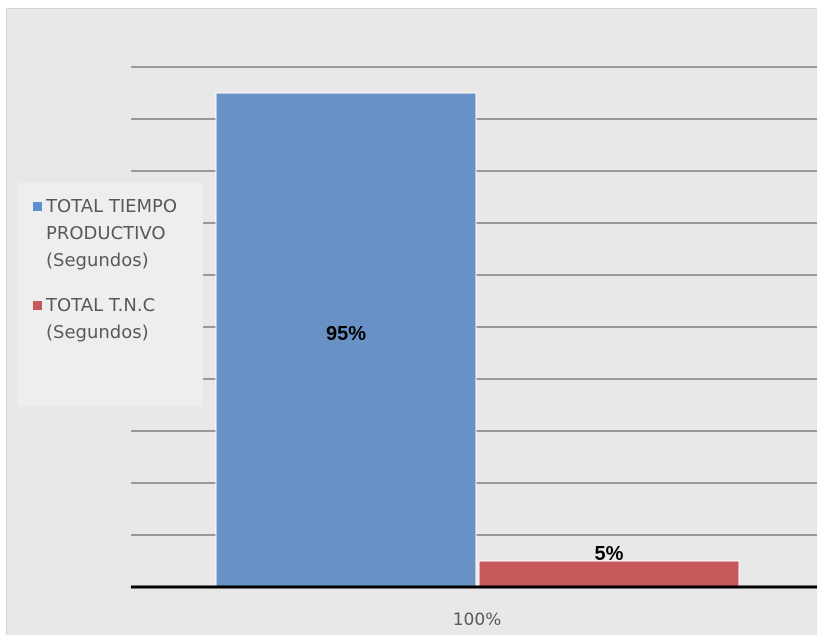 The width and height of the screenshot is (817, 636). What do you see at coordinates (477, 620) in the screenshot?
I see `x-tick-label: 100%` at bounding box center [477, 620].